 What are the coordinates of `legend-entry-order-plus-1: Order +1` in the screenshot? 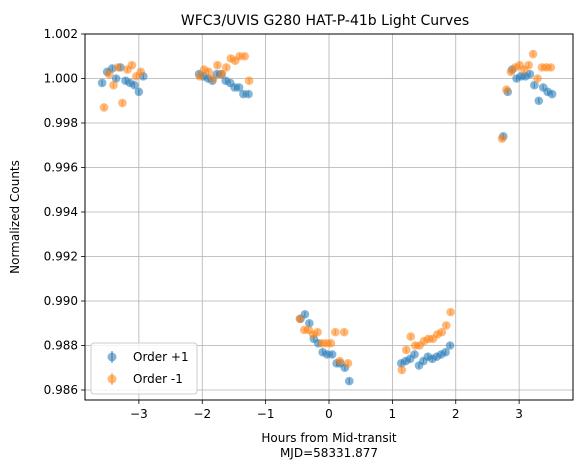 It's located at (148, 357).